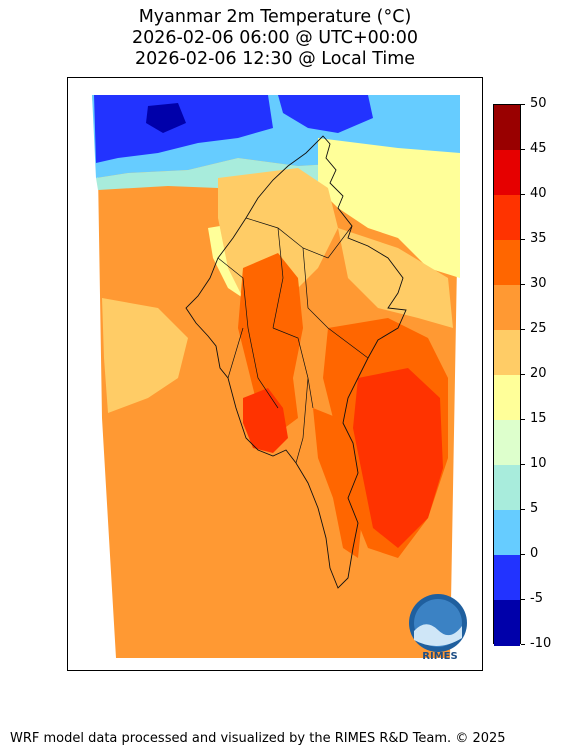 The height and width of the screenshot is (756, 562). What do you see at coordinates (166, 118) in the screenshot?
I see `cold-patch-tiny` at bounding box center [166, 118].